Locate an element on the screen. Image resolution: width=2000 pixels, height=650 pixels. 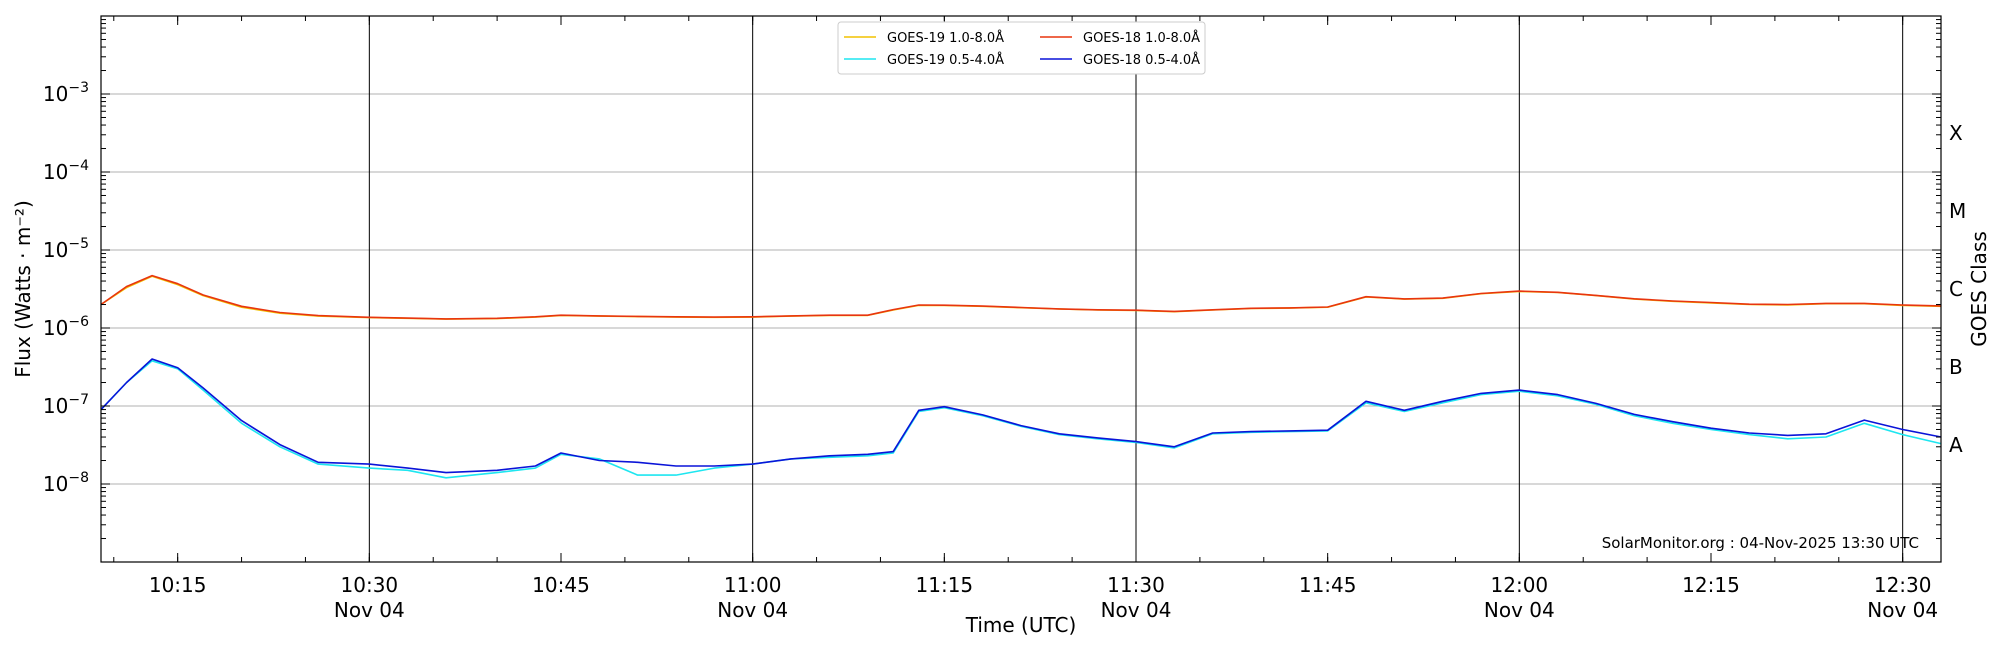
x-tick-label: 12:30 is located at coordinates (1903, 585).